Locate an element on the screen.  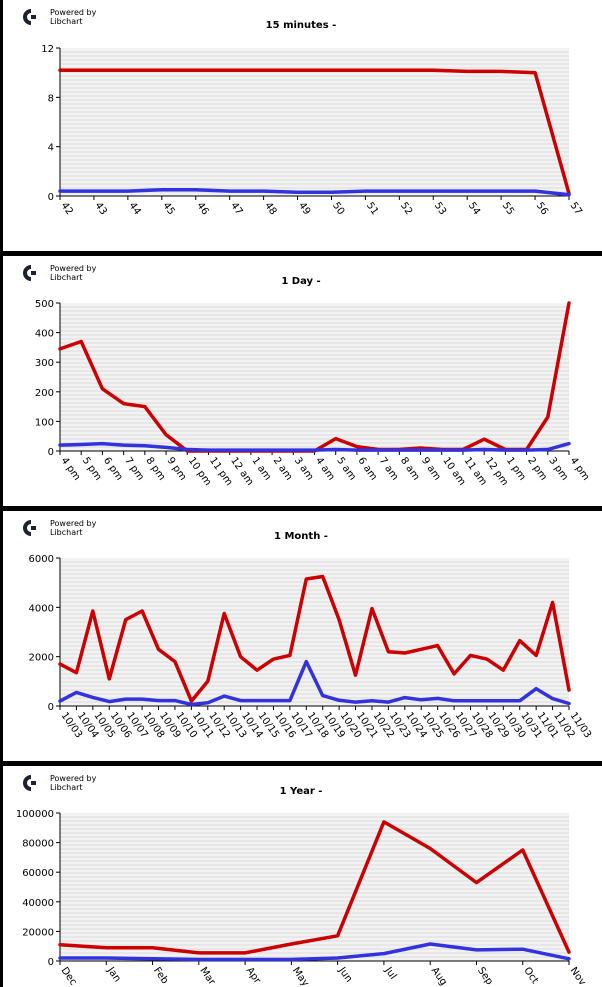
x-tick-label: Aug is located at coordinates (439, 976).